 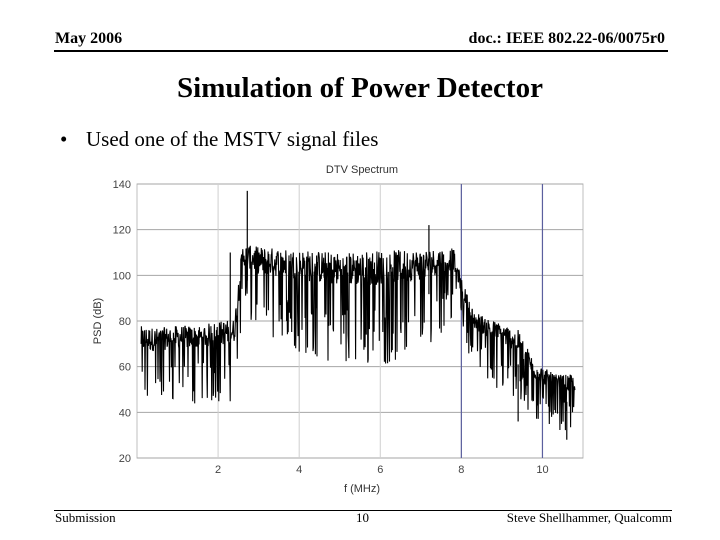 I want to click on footer-rule, so click(x=363, y=510).